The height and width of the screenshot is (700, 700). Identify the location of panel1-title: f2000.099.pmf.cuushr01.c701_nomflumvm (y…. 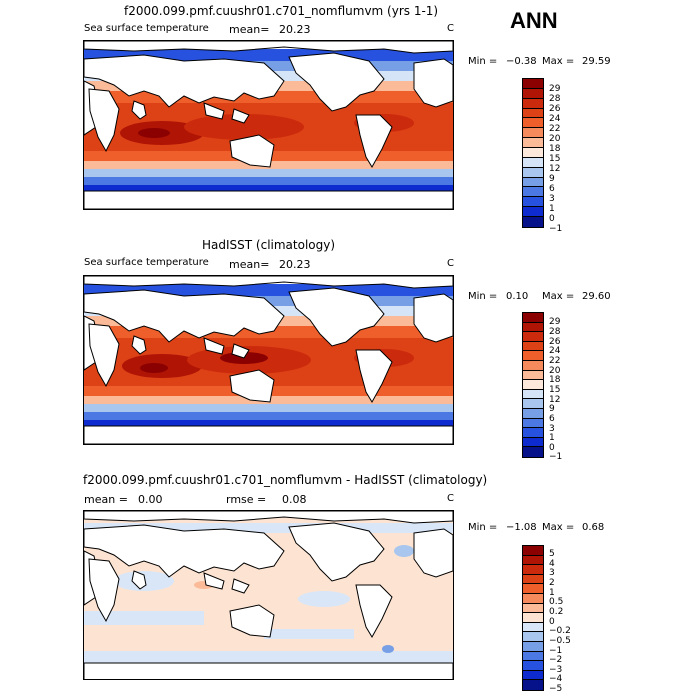
(281, 11).